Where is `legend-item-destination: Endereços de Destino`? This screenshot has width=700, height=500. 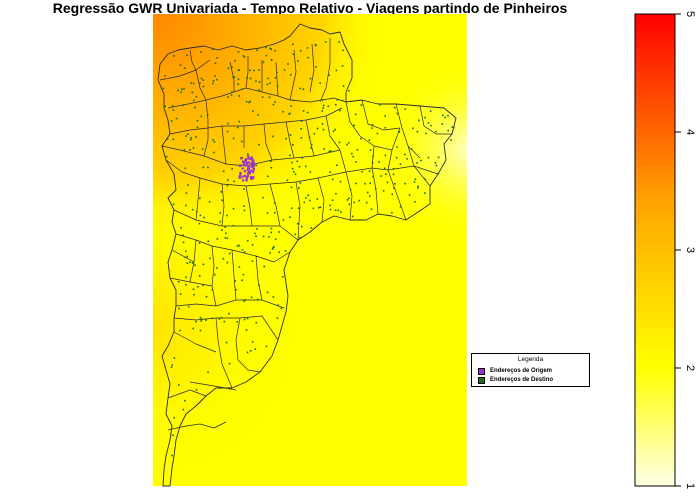
legend-item-destination: Endereços de Destino is located at coordinates (515, 380).